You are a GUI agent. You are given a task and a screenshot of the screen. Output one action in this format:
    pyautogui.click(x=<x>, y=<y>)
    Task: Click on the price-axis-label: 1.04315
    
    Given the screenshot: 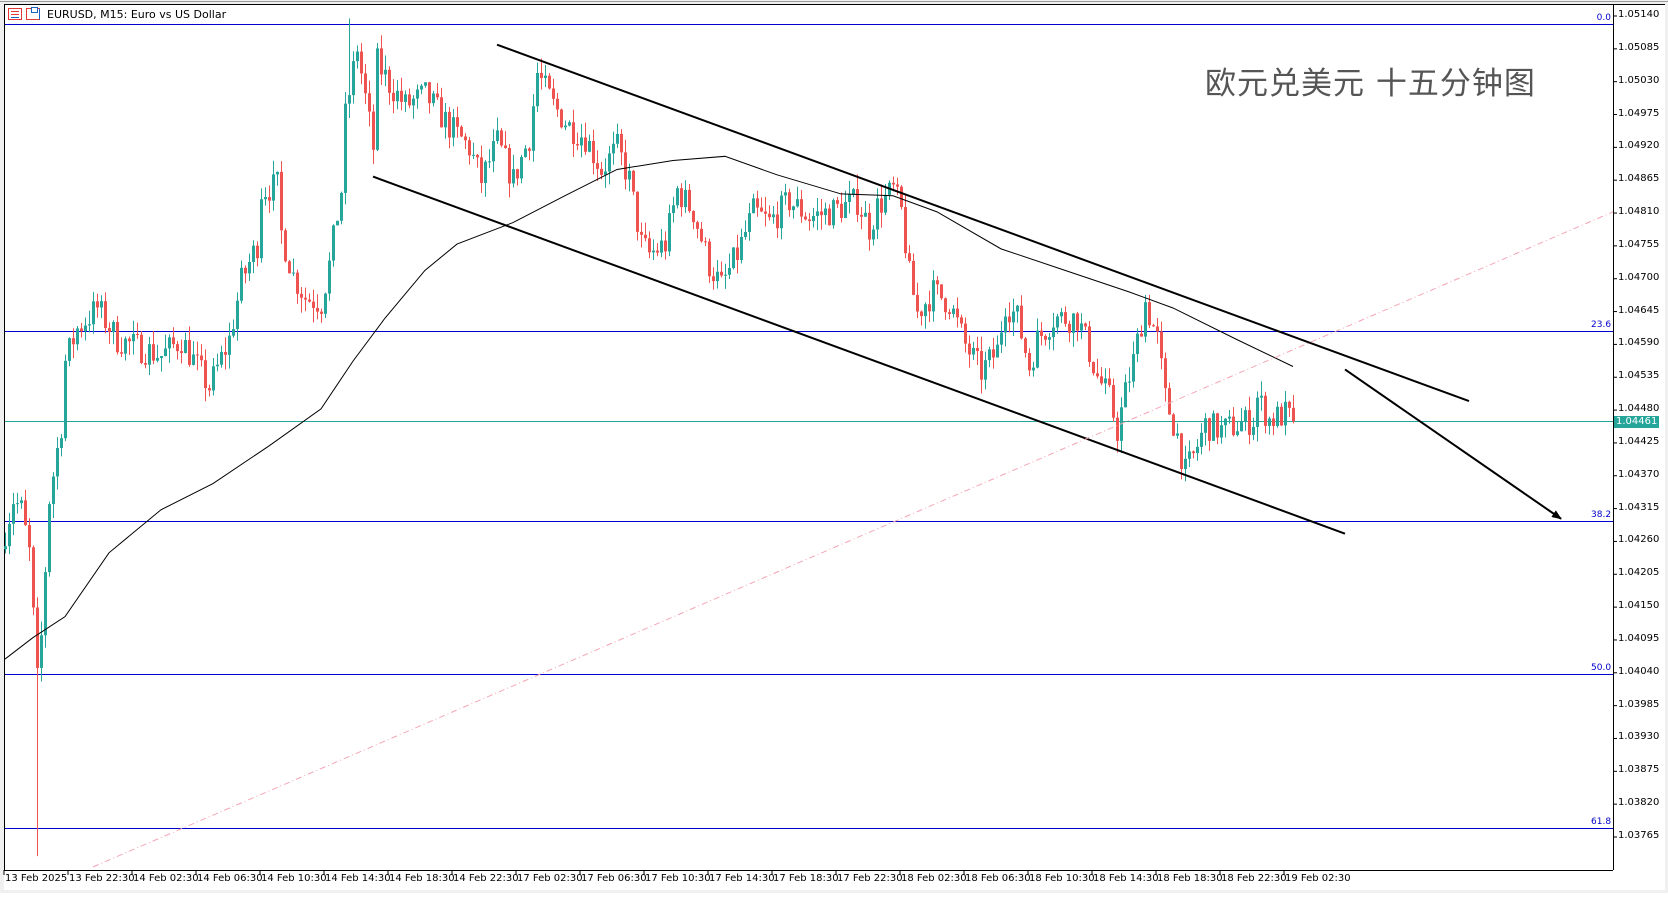 What is the action you would take?
    pyautogui.click(x=1639, y=507)
    